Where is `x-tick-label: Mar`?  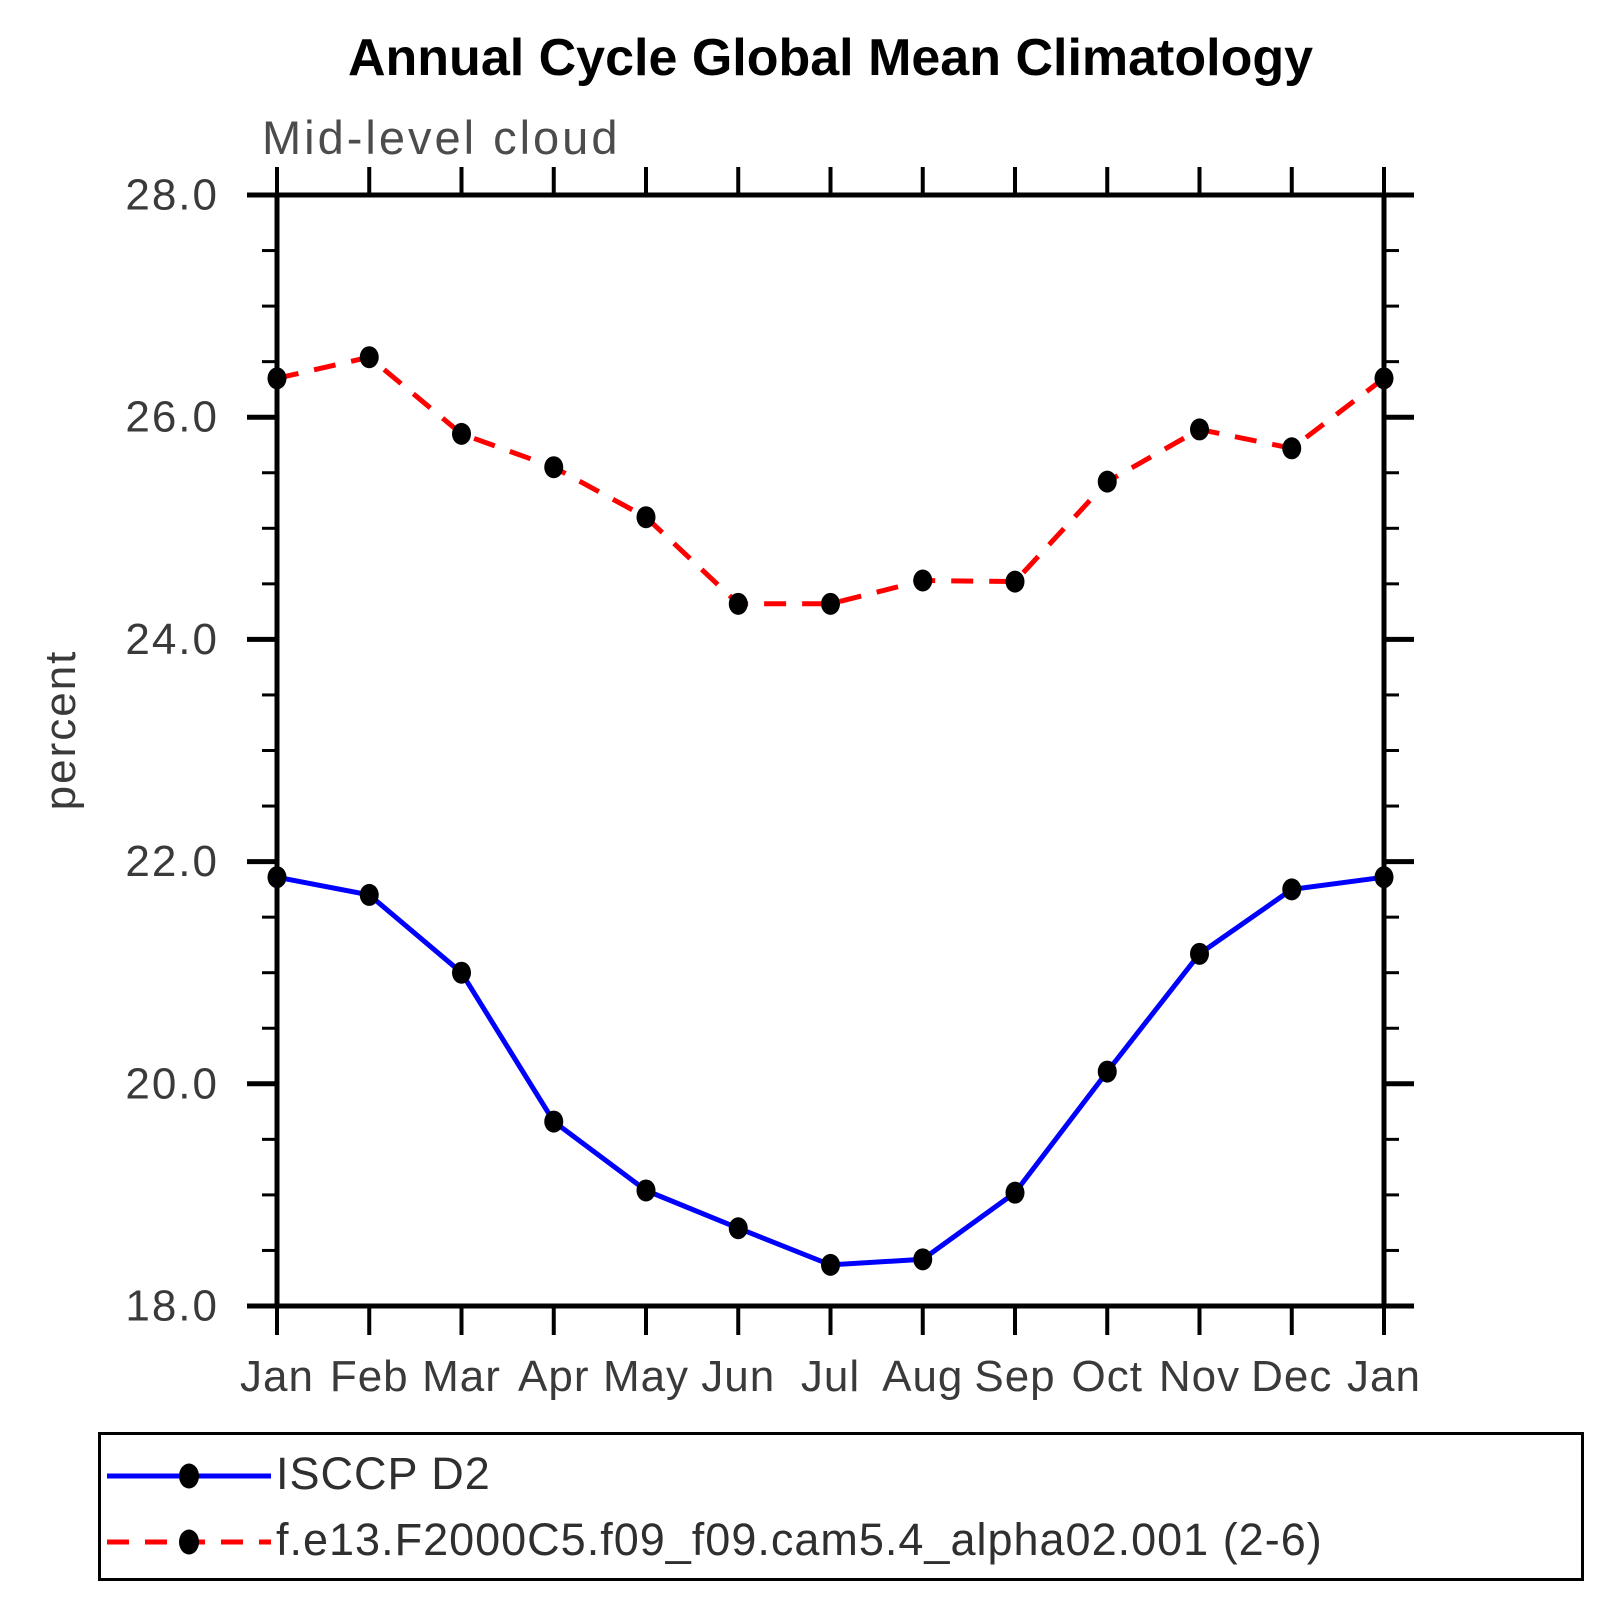
x-tick-label: Mar is located at coordinates (461, 1376).